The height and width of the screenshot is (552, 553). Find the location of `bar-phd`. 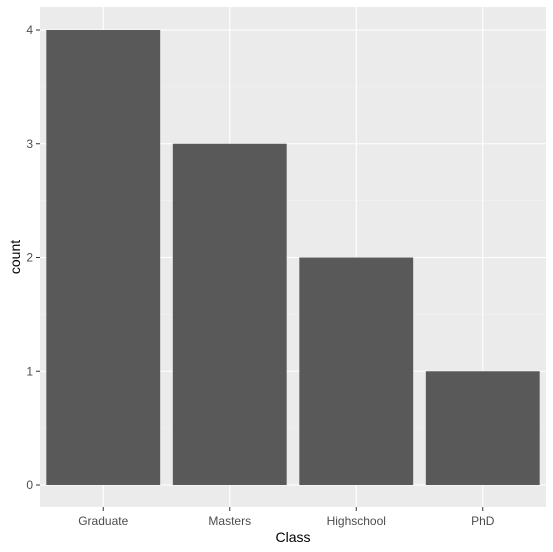

bar-phd is located at coordinates (482, 428).